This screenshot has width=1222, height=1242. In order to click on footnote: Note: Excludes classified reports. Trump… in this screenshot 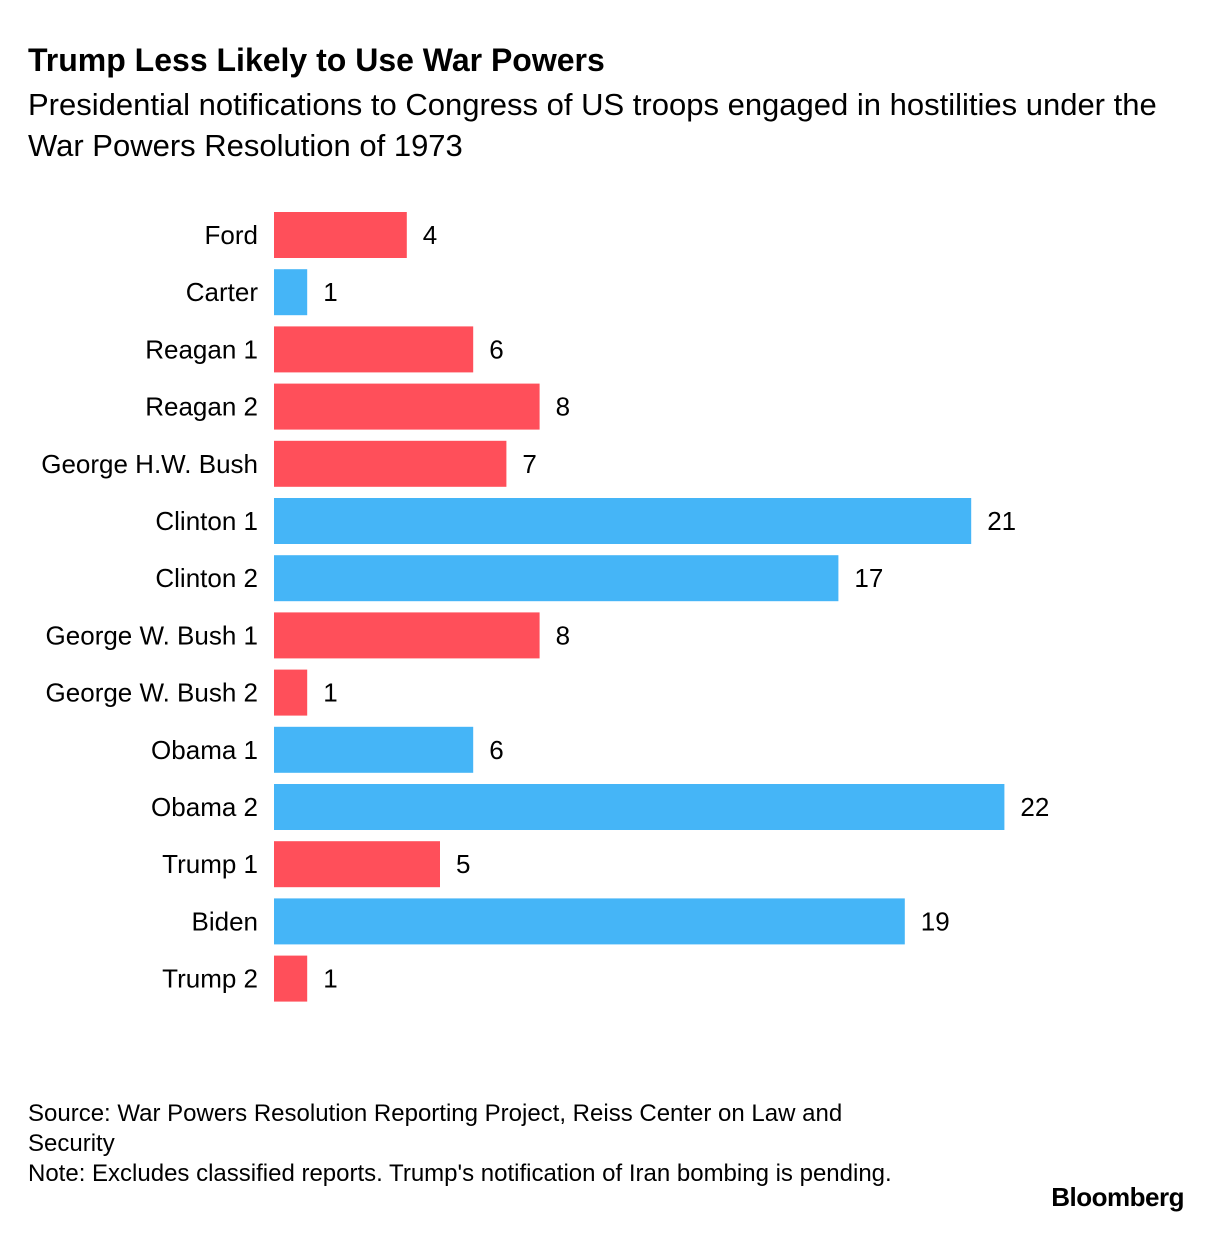, I will do `click(460, 1173)`.